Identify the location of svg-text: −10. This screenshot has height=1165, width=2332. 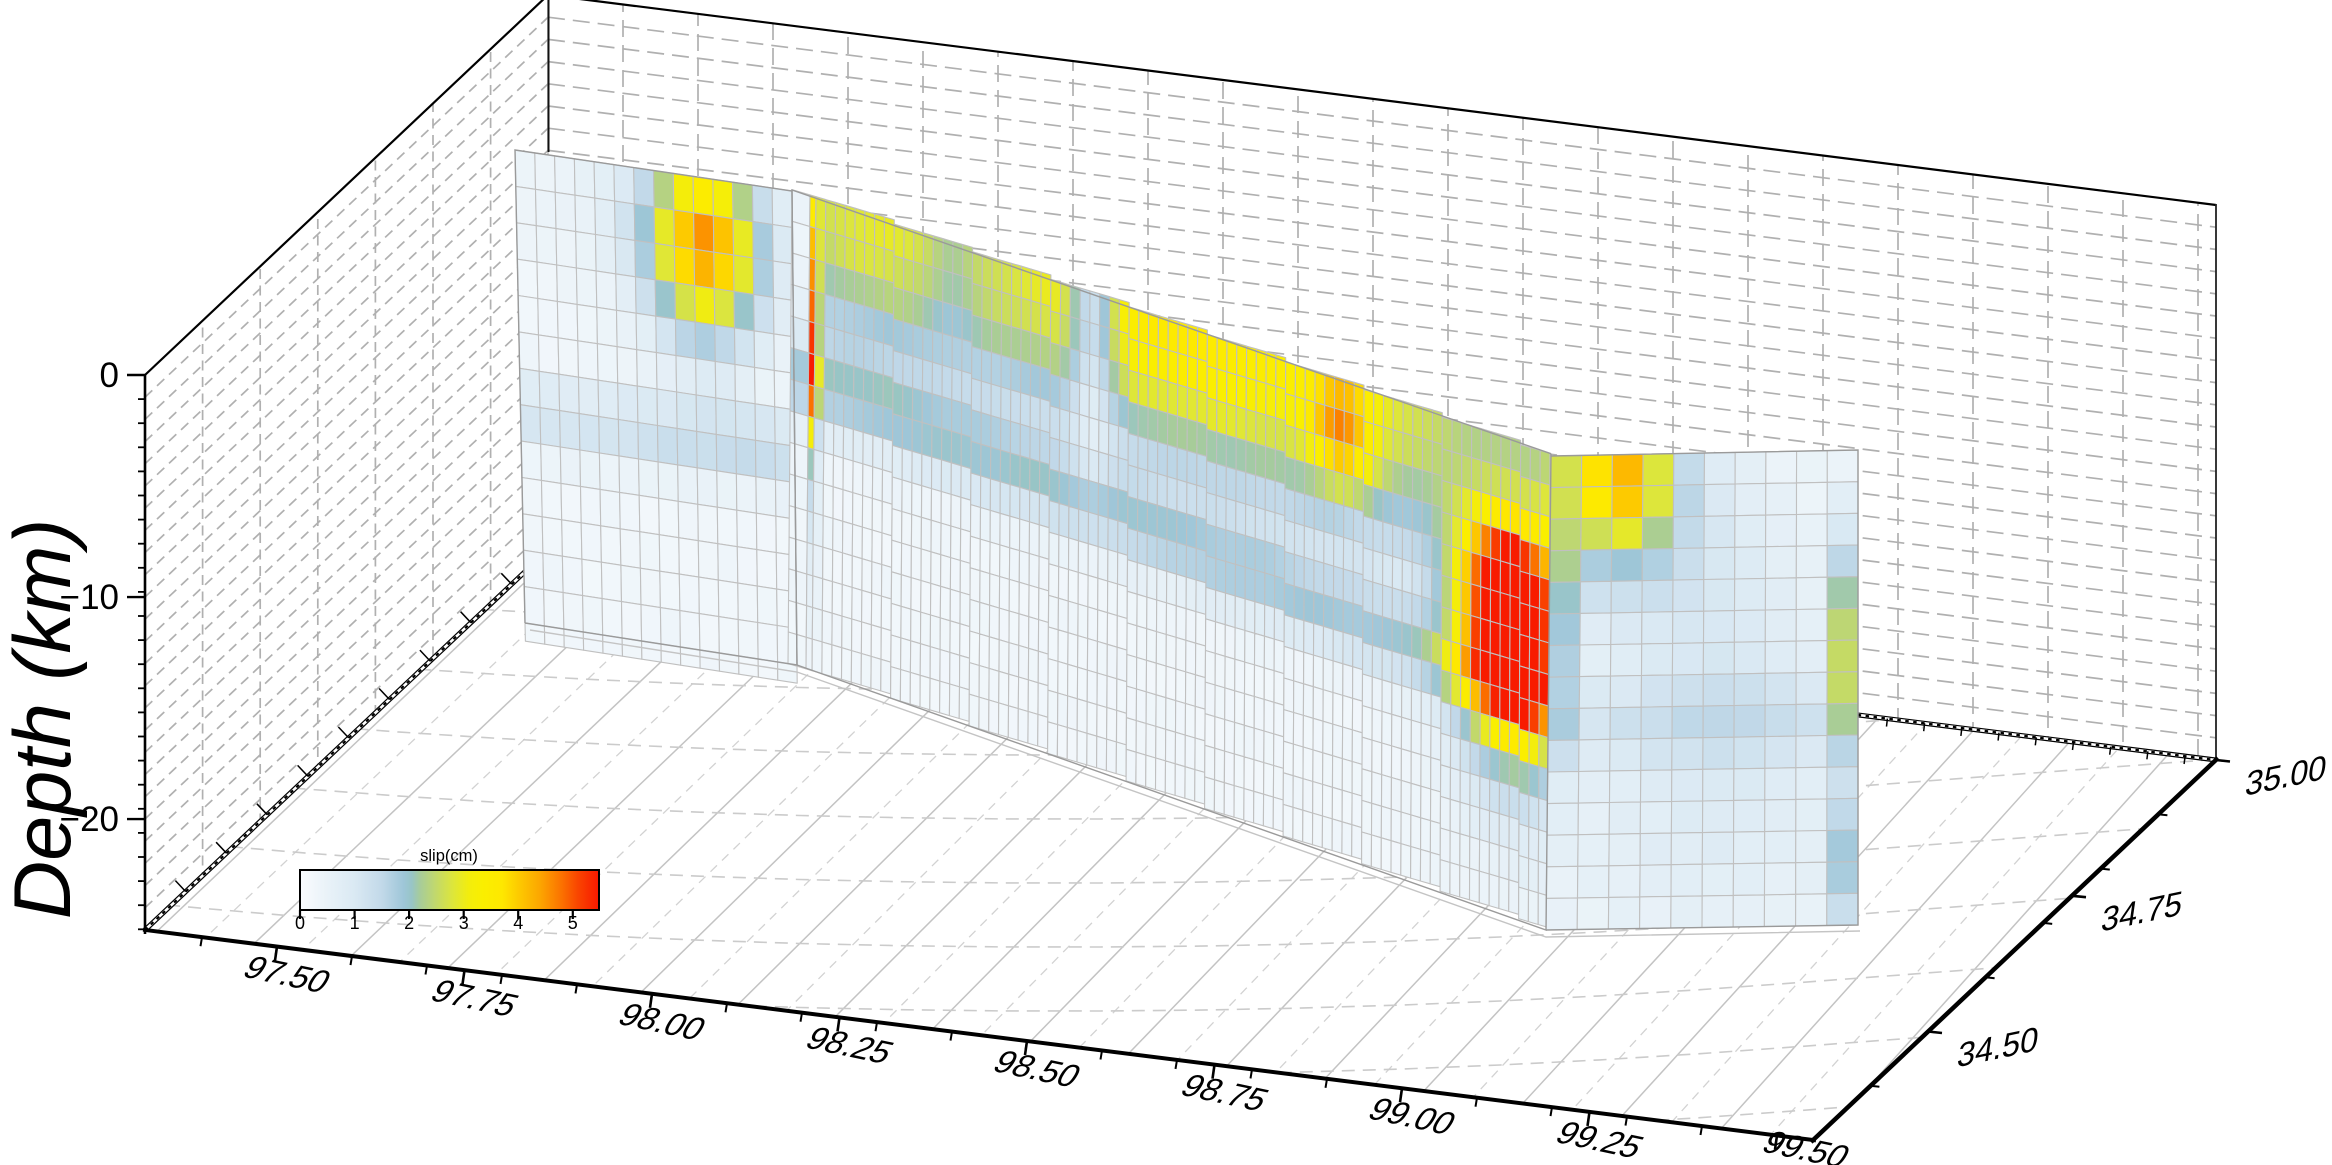
(89, 597).